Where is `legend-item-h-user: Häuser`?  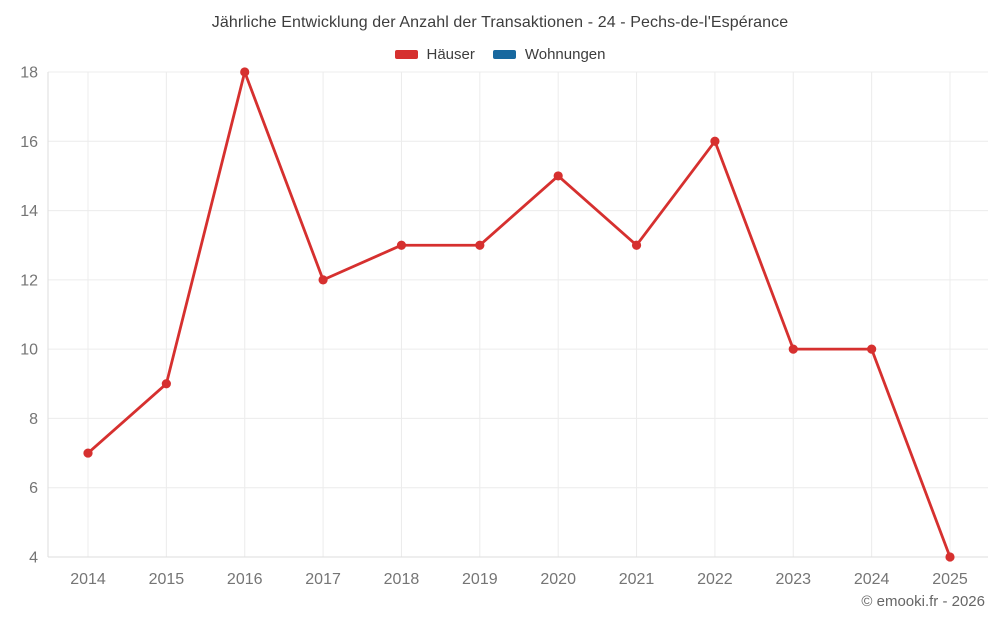 legend-item-h-user: Häuser is located at coordinates (434, 54).